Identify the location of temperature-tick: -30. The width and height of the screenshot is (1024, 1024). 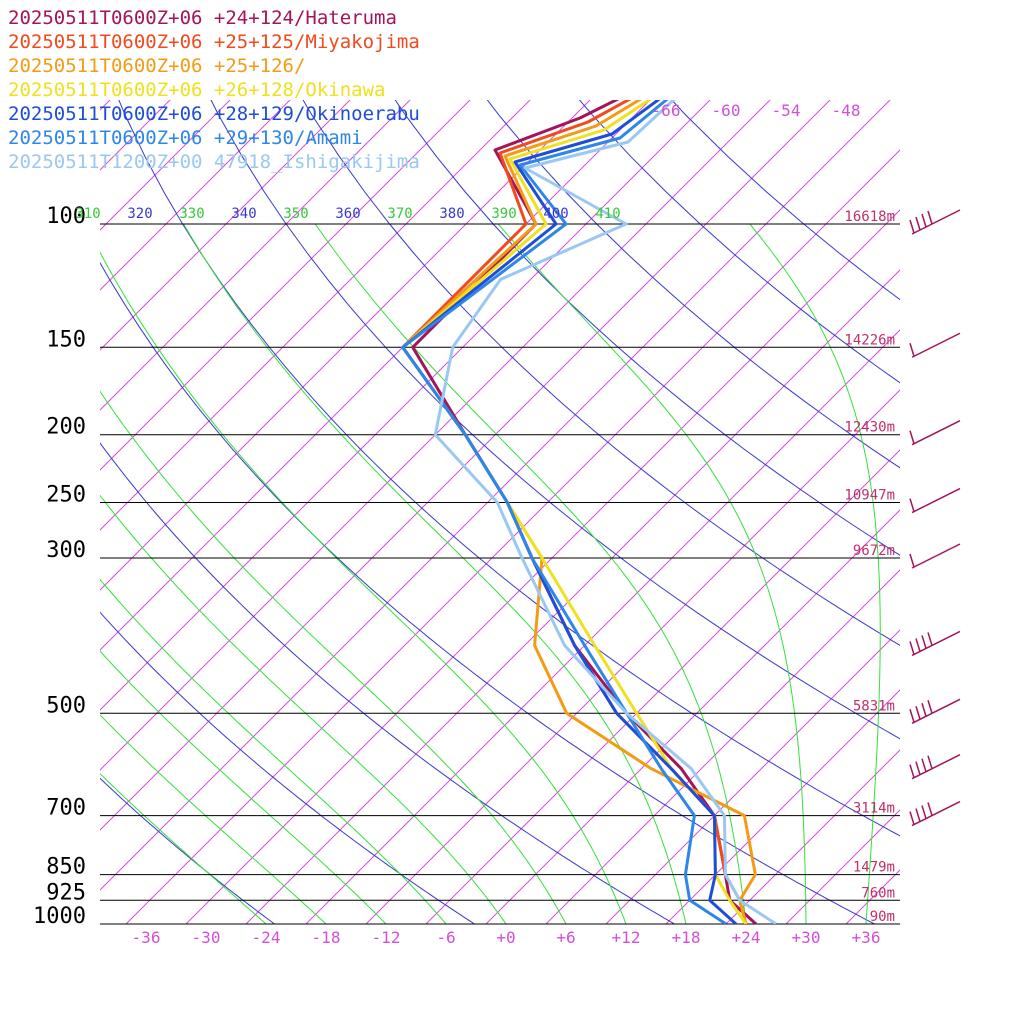
(206, 937).